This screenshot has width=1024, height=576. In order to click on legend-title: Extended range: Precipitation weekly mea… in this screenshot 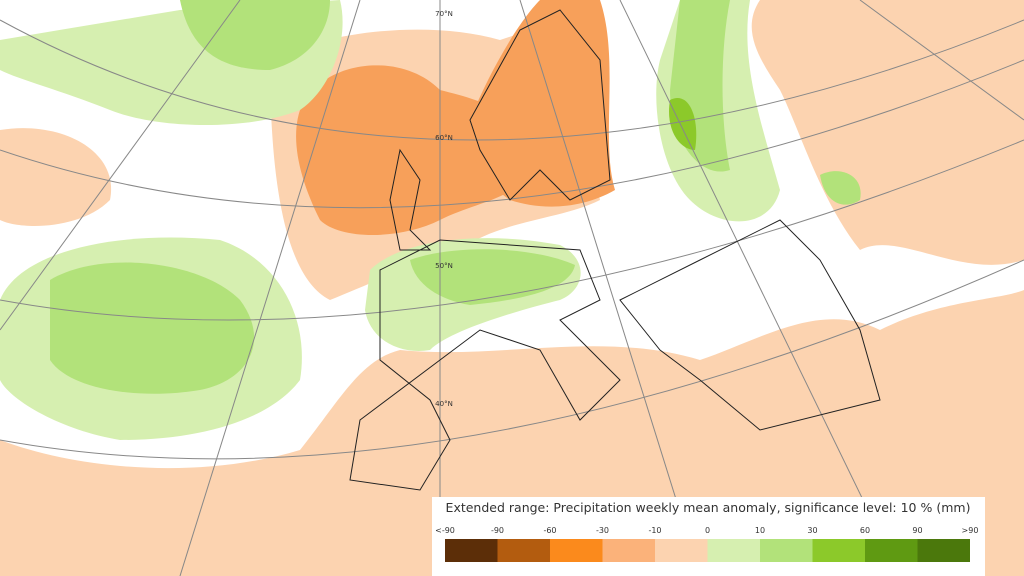, I will do `click(708, 507)`.